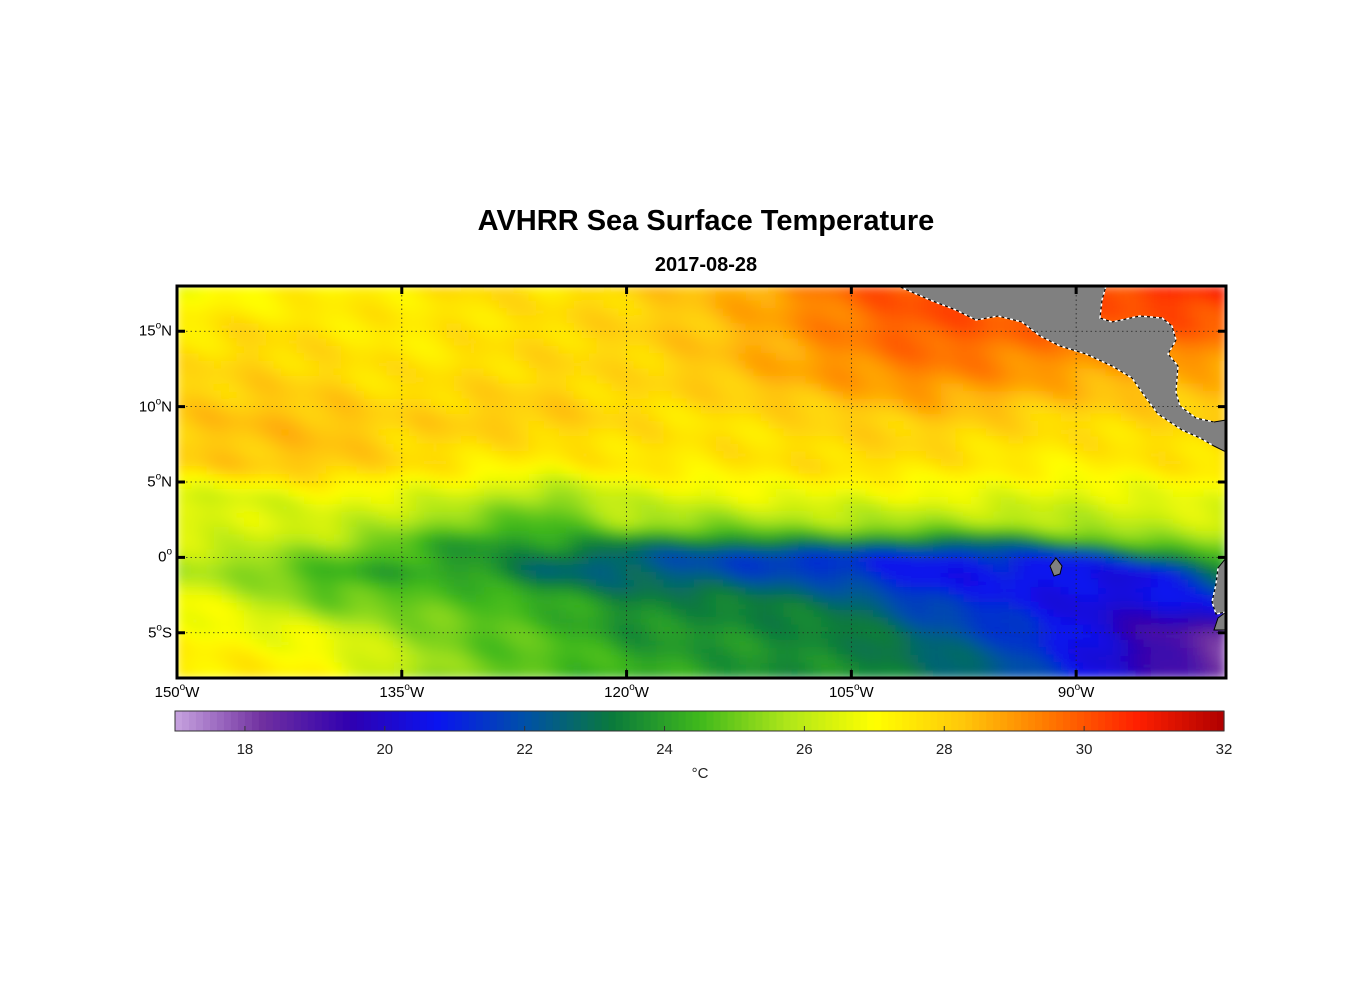 This screenshot has height=1000, width=1356. I want to click on x-tick-label: 135oW, so click(402, 692).